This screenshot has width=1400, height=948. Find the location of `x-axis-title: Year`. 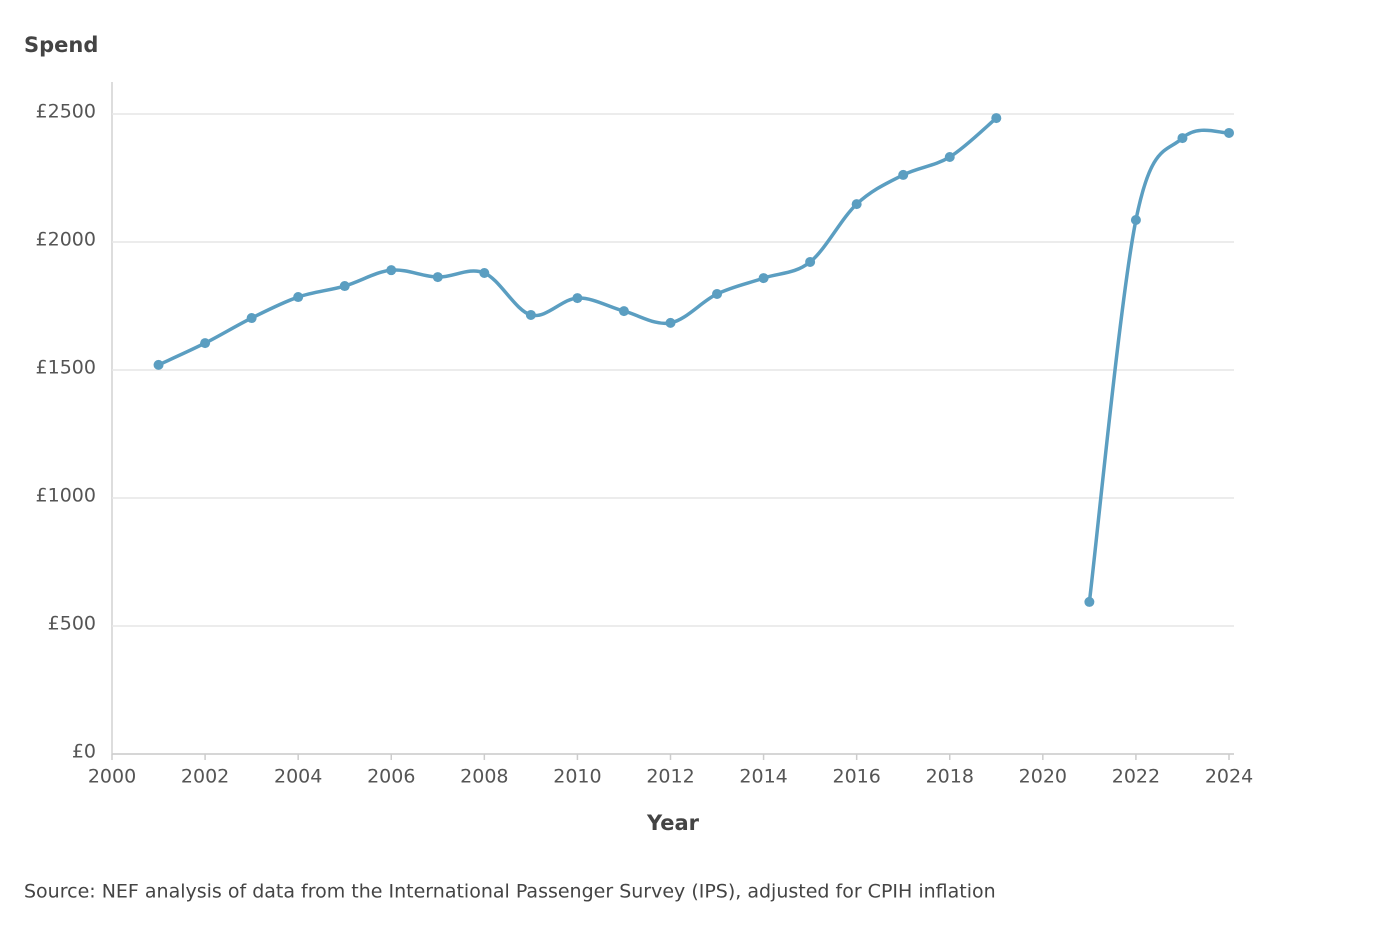

x-axis-title: Year is located at coordinates (673, 823).